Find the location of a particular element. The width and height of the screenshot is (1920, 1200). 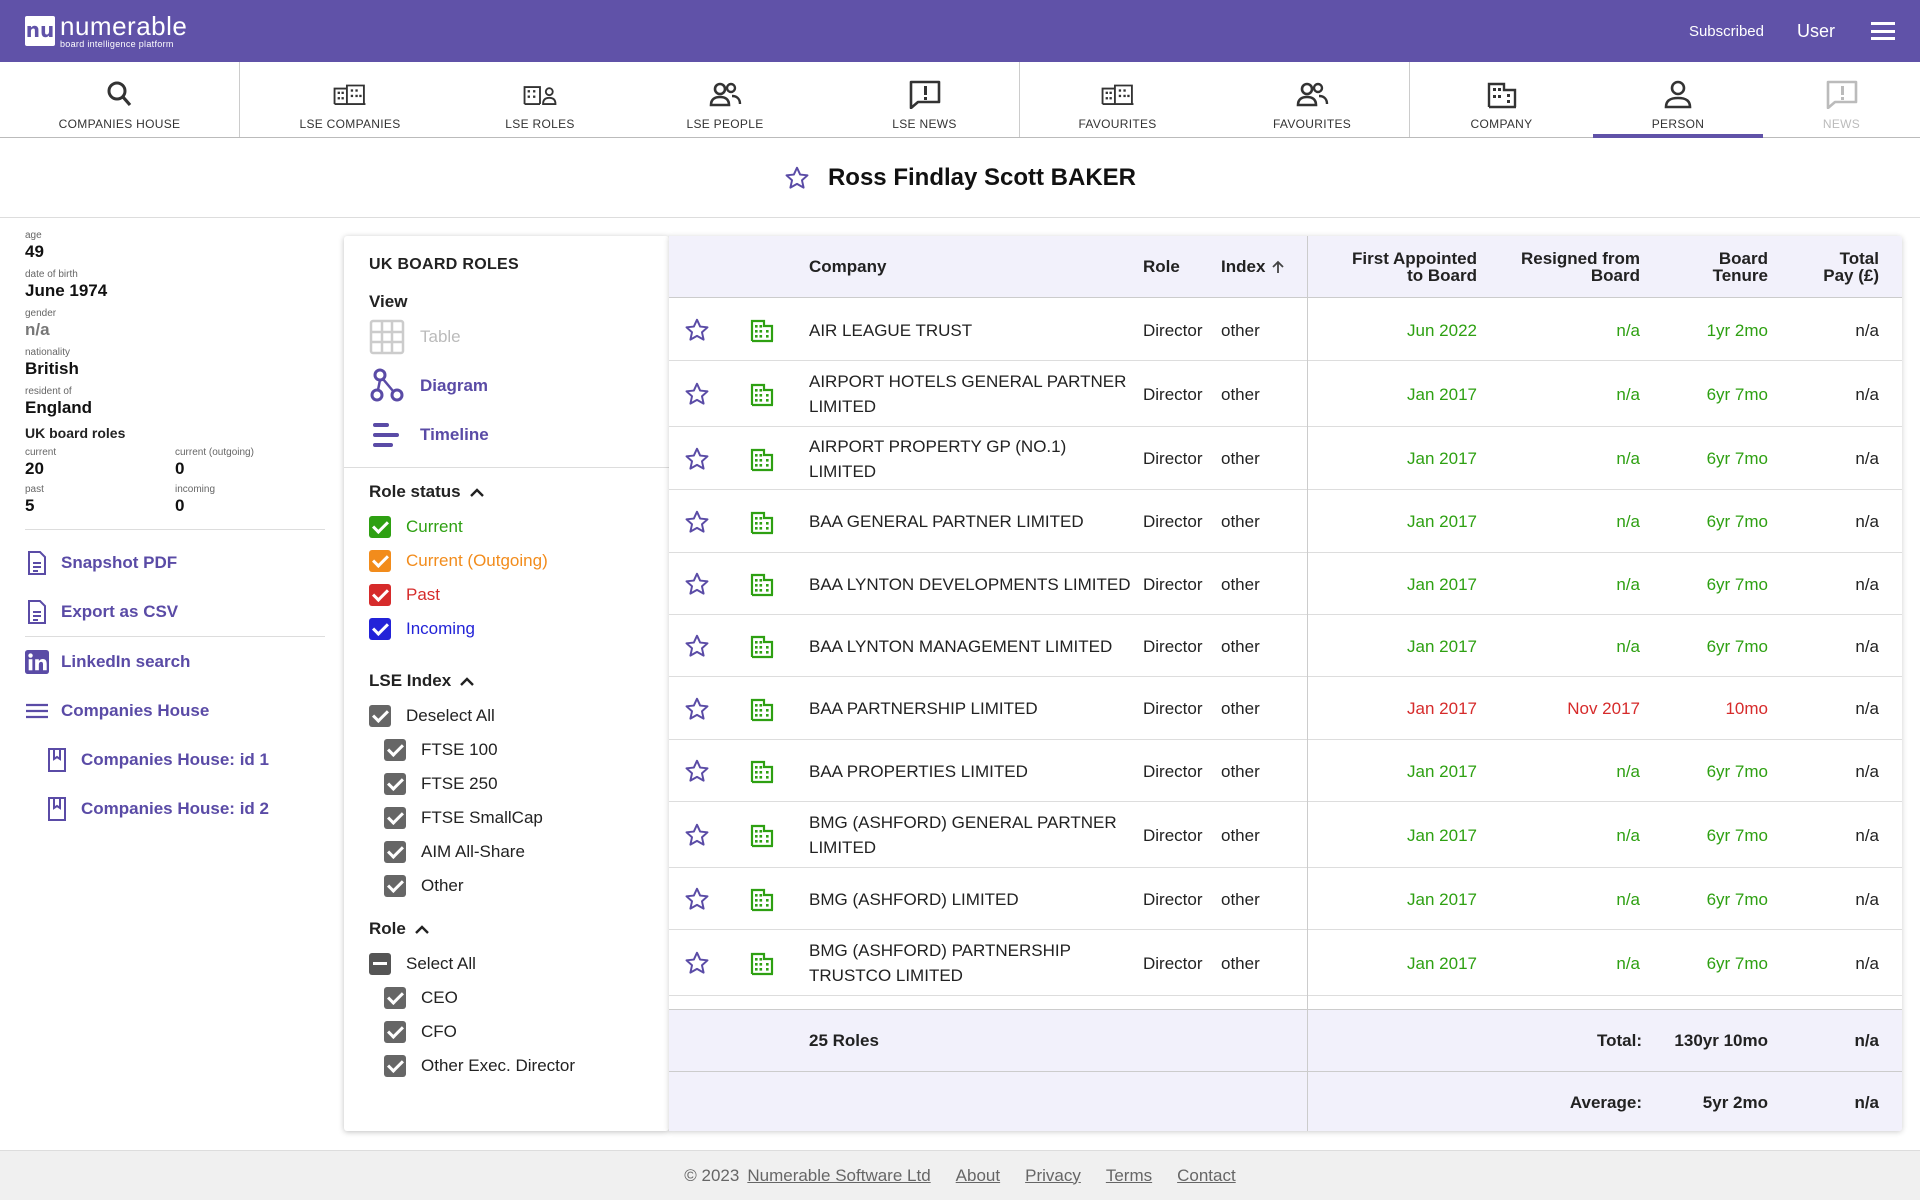

company-name: AIRPORT PROPERTY GP (NO.1) LIMITED is located at coordinates (938, 458).